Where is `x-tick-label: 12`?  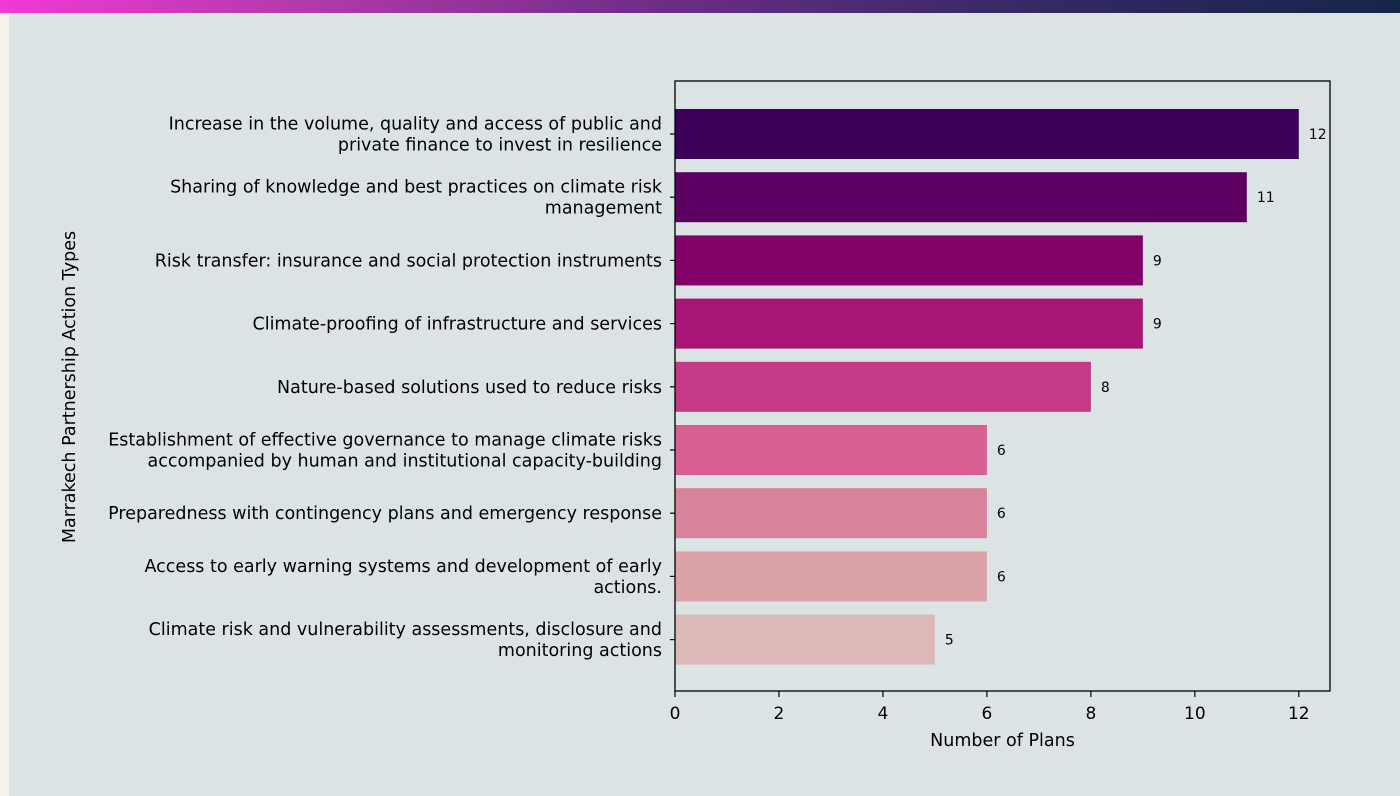 x-tick-label: 12 is located at coordinates (1299, 714).